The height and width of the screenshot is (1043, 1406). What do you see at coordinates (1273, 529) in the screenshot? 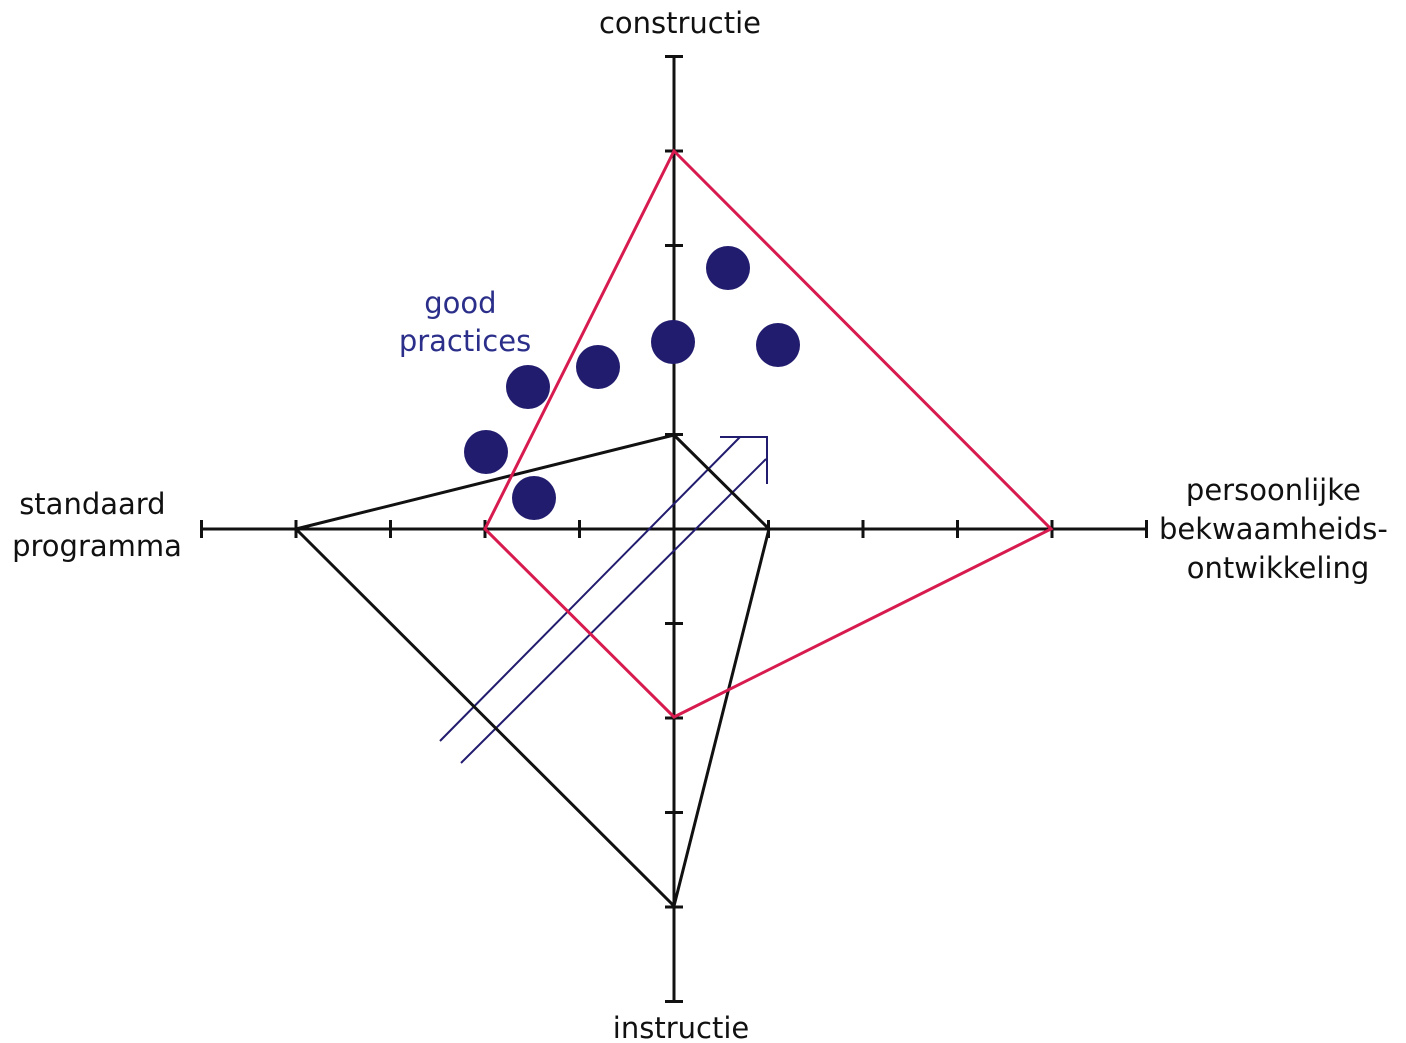
I see `axis-label-right-line: bekwaamheids-` at bounding box center [1273, 529].